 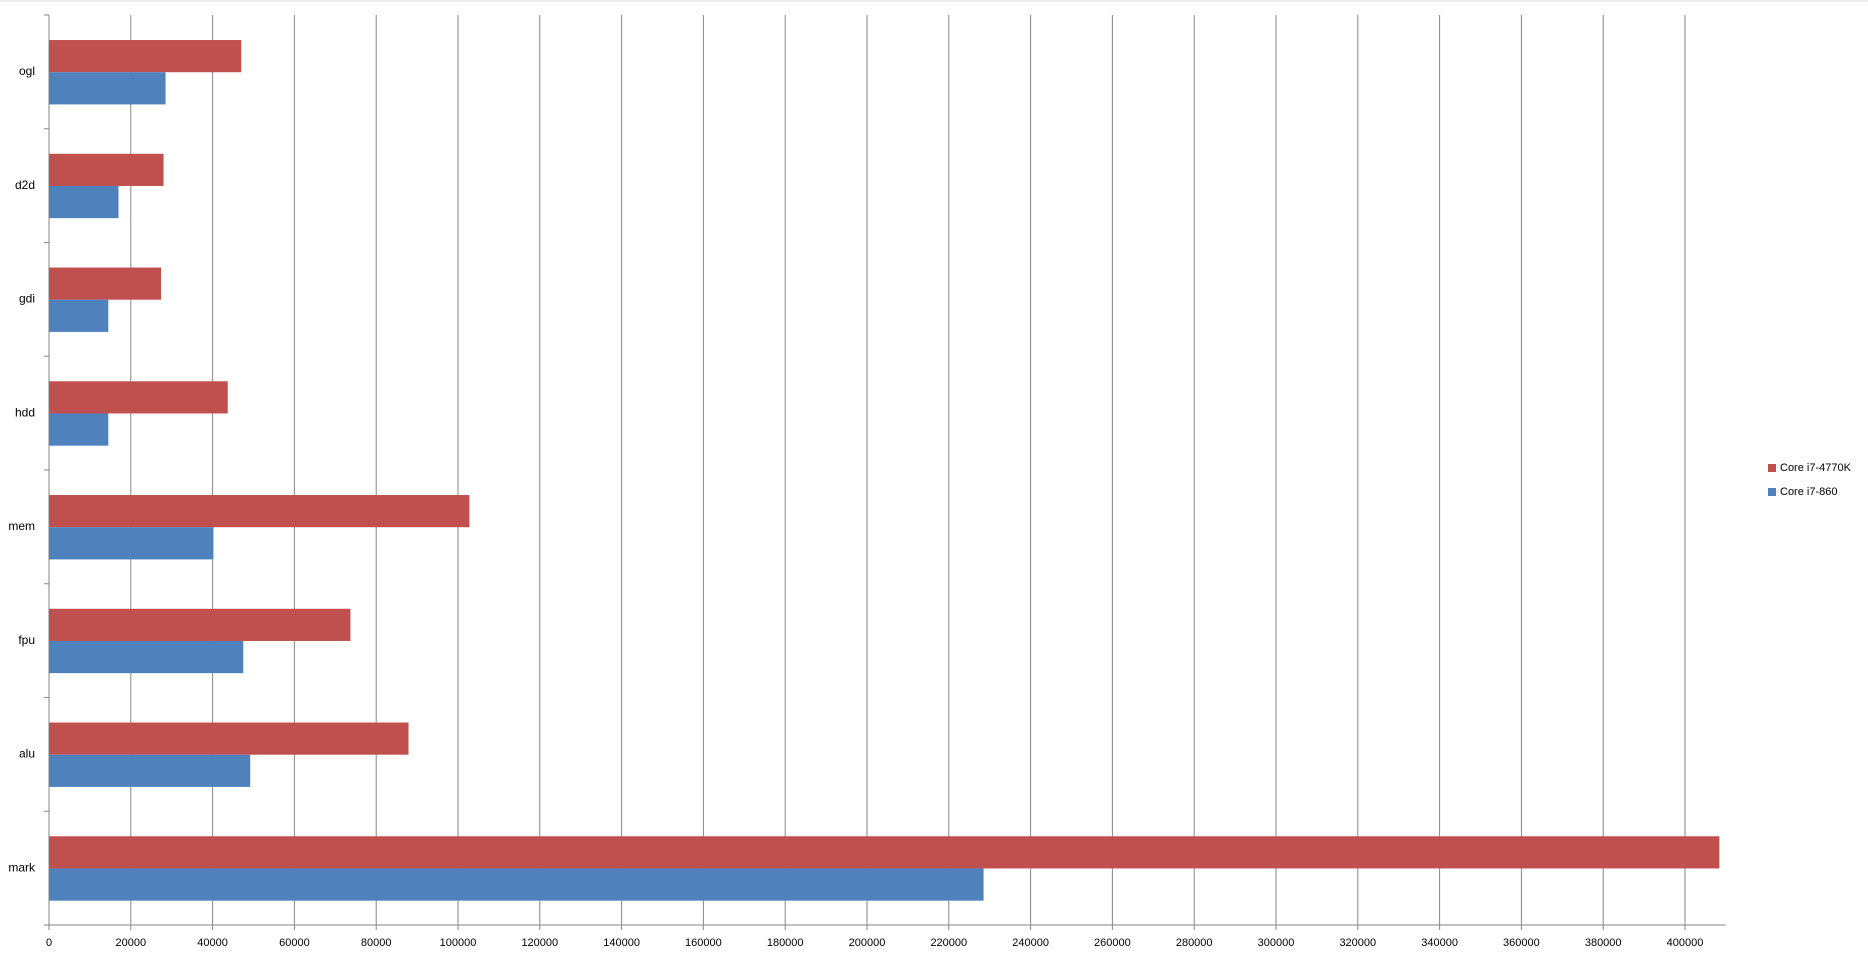 I want to click on x-tick-label: 240000, so click(x=1030, y=943).